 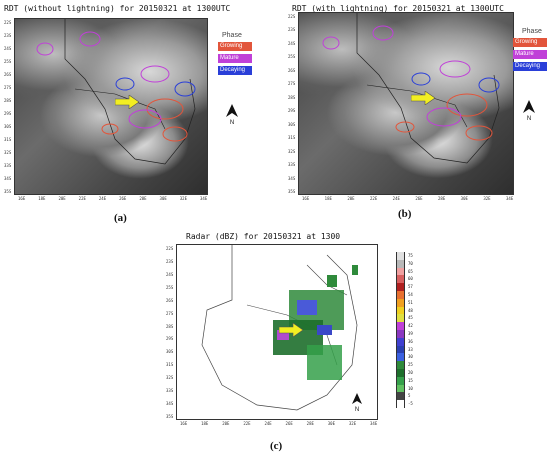 I want to click on panel-b-x-tick: 20E, so click(x=351, y=198).